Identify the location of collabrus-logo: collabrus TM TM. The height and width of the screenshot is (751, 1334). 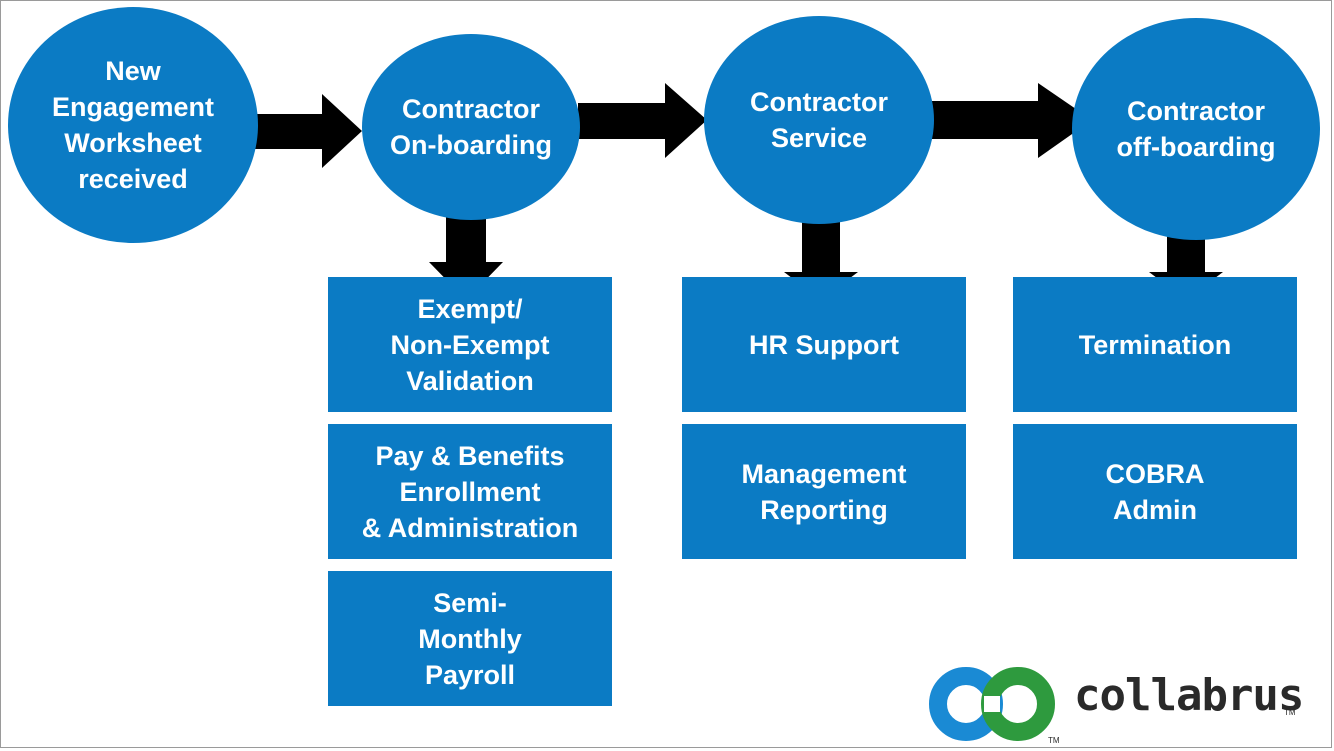
(1116, 706).